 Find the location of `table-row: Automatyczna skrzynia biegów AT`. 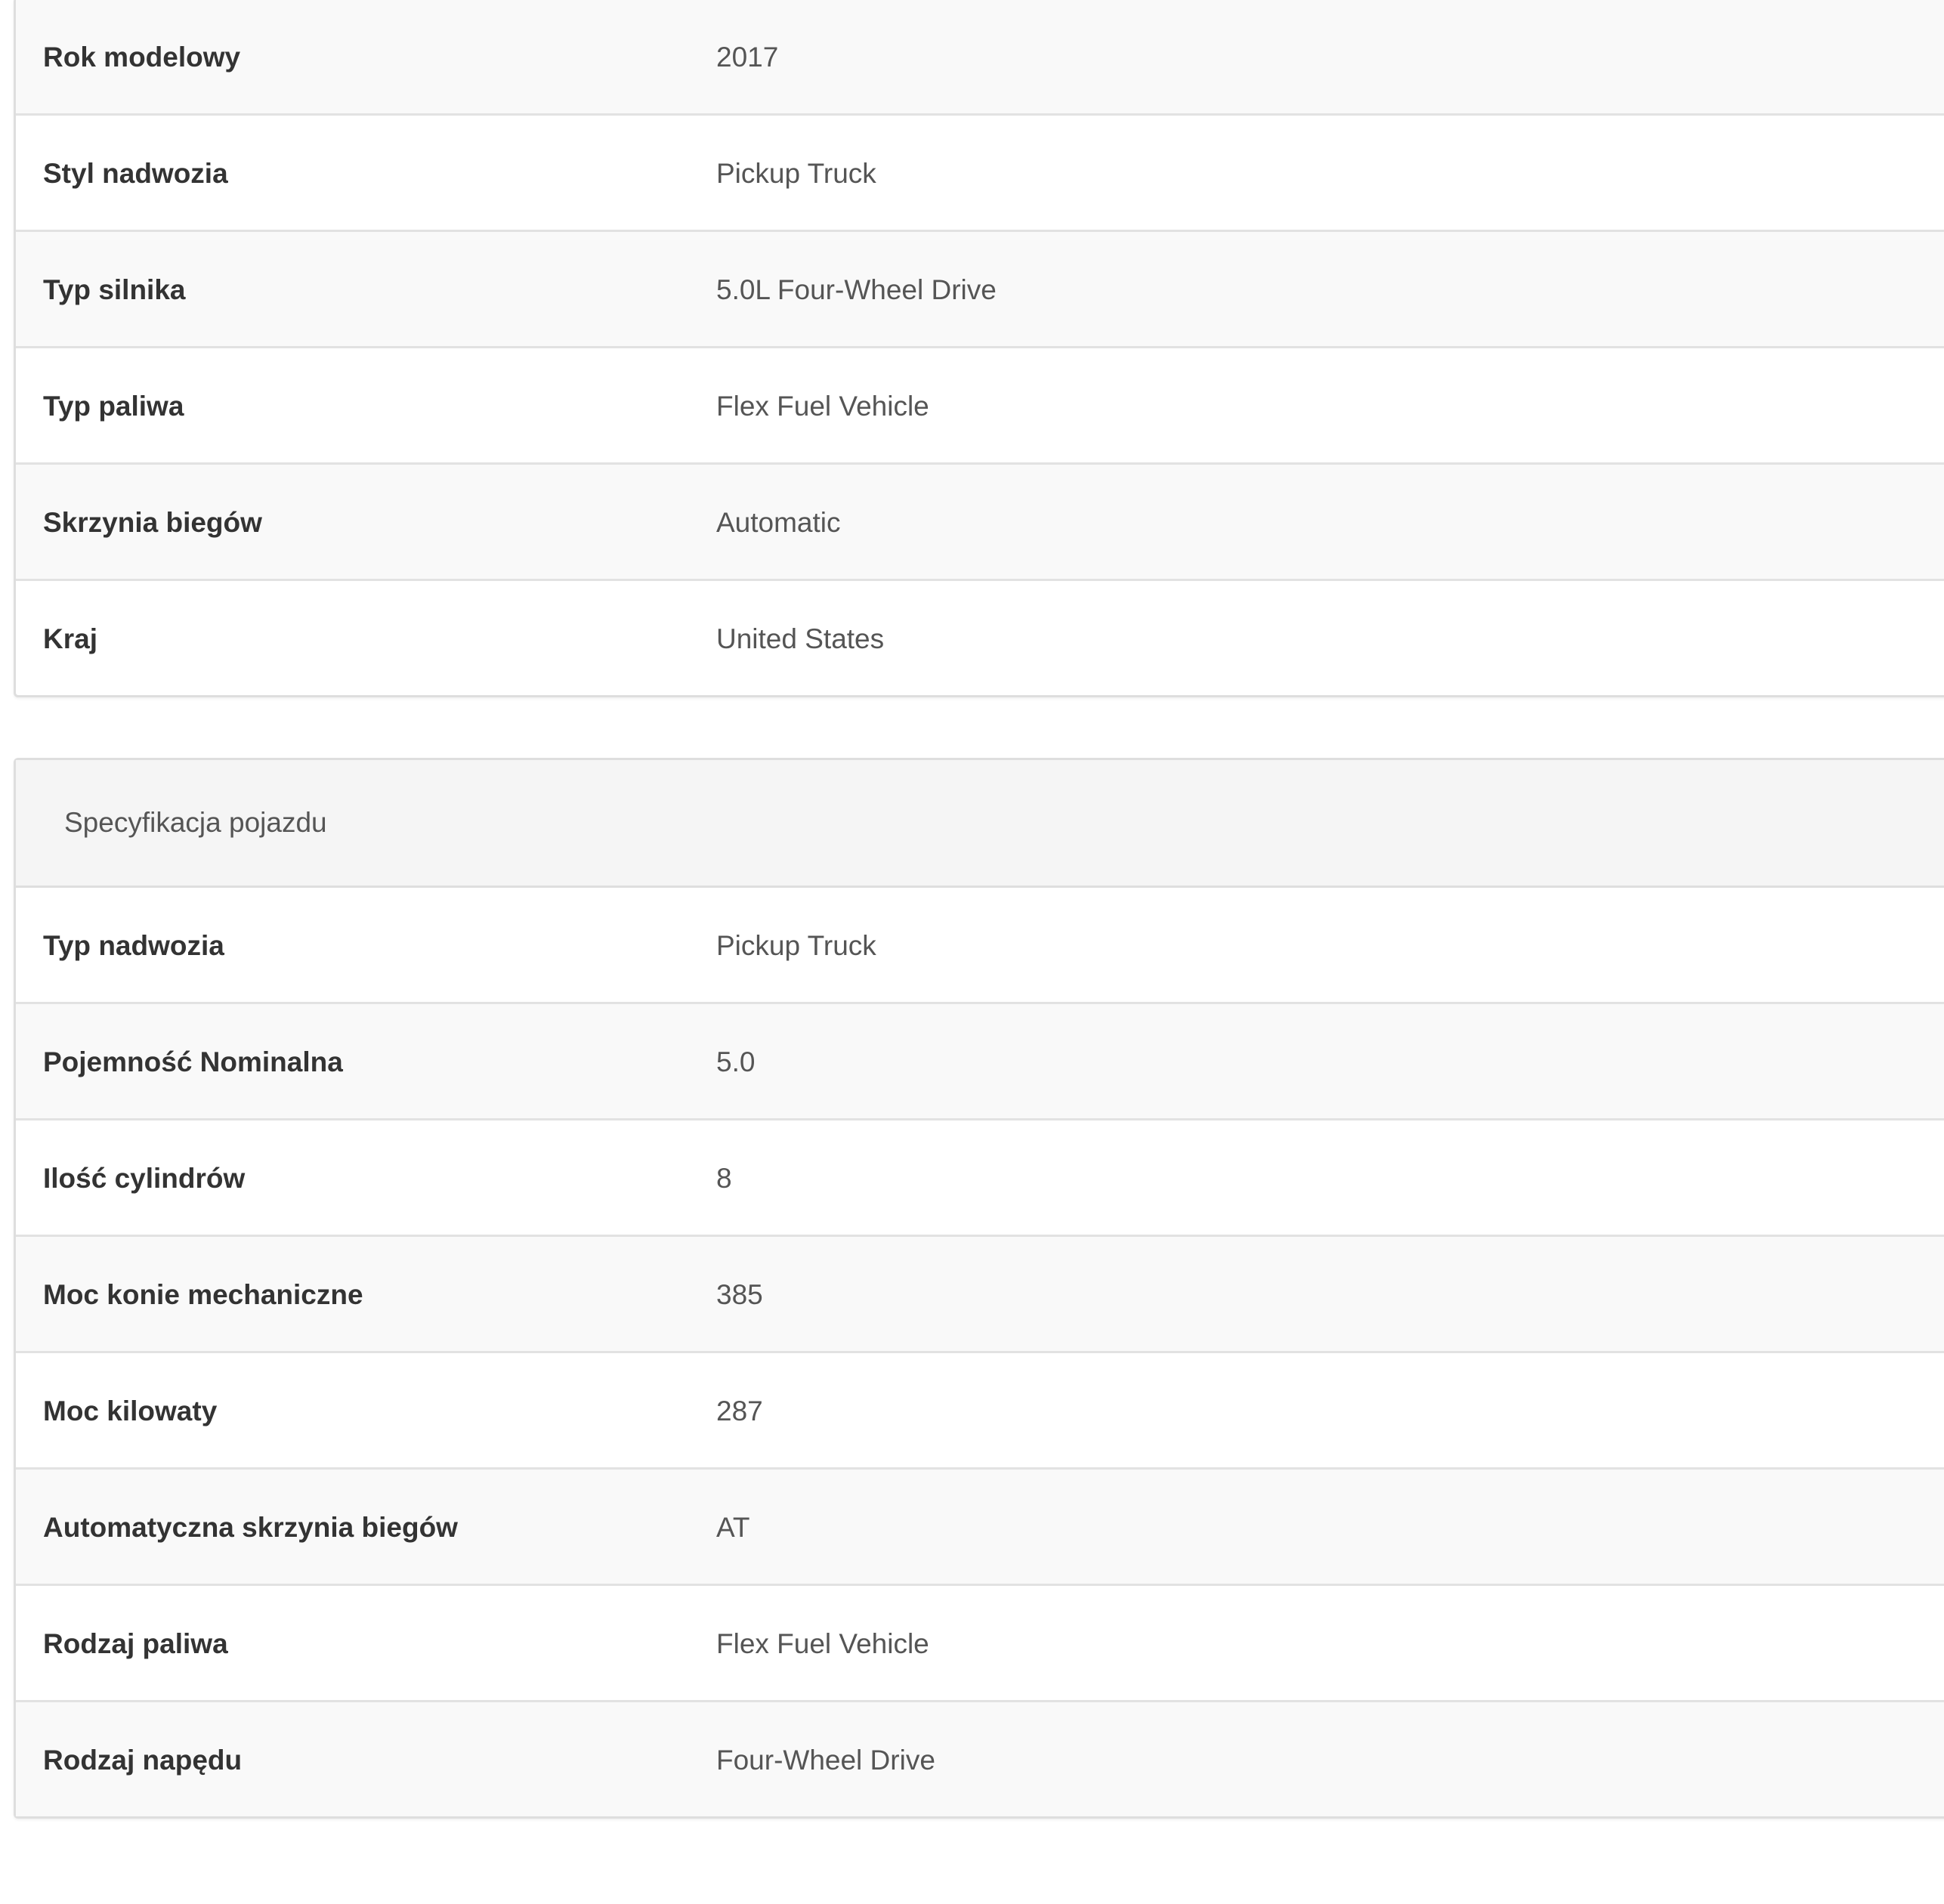

table-row: Automatyczna skrzynia biegów AT is located at coordinates (980, 1525).